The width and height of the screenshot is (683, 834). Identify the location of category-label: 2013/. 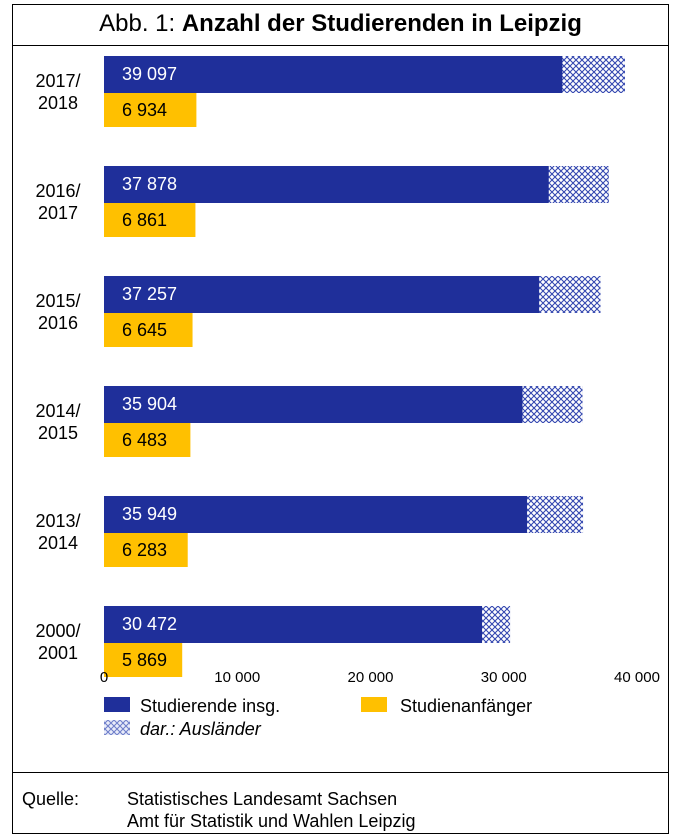
(57, 521).